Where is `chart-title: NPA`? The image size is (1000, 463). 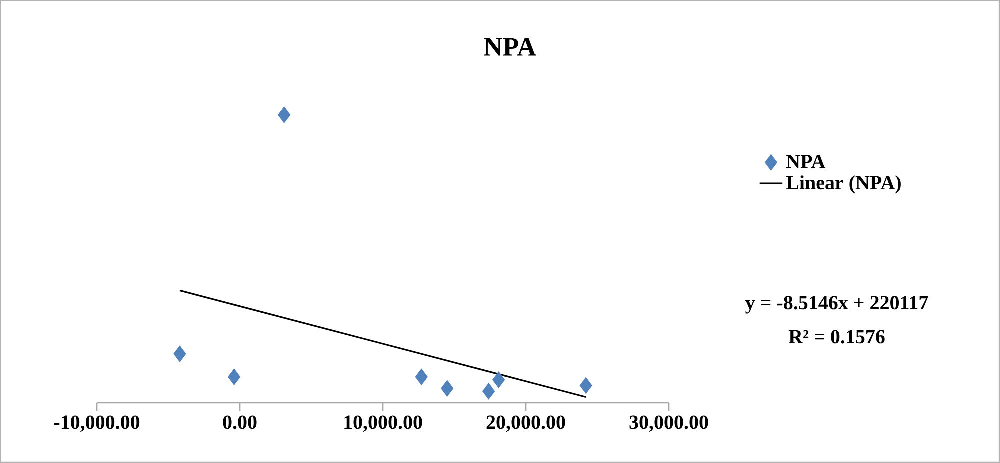 chart-title: NPA is located at coordinates (510, 47).